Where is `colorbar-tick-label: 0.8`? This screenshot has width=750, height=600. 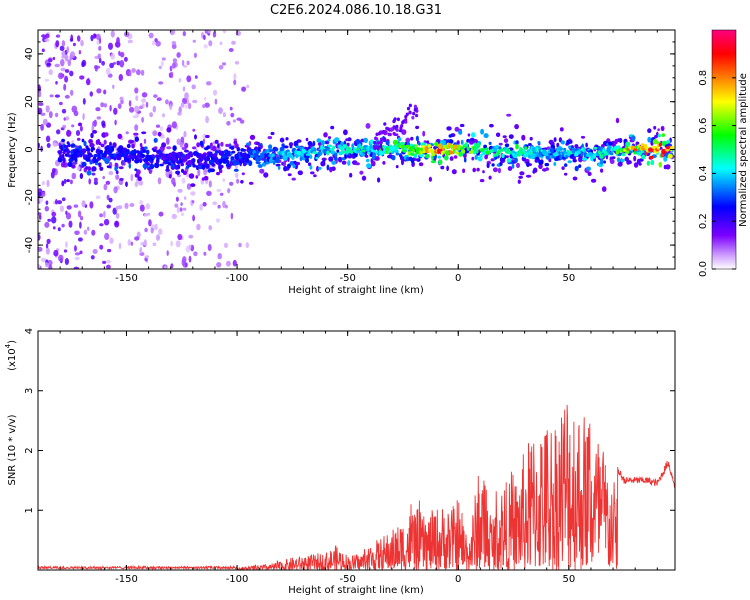 colorbar-tick-label: 0.8 is located at coordinates (703, 78).